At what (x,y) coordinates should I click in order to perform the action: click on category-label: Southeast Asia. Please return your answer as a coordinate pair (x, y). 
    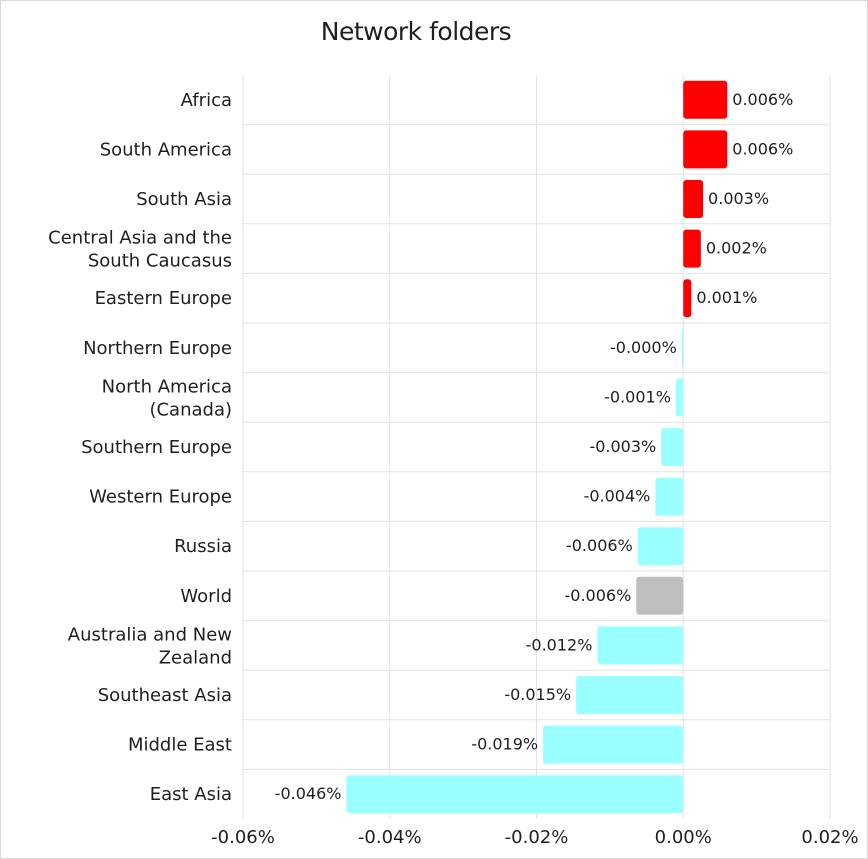
    Looking at the image, I should click on (165, 695).